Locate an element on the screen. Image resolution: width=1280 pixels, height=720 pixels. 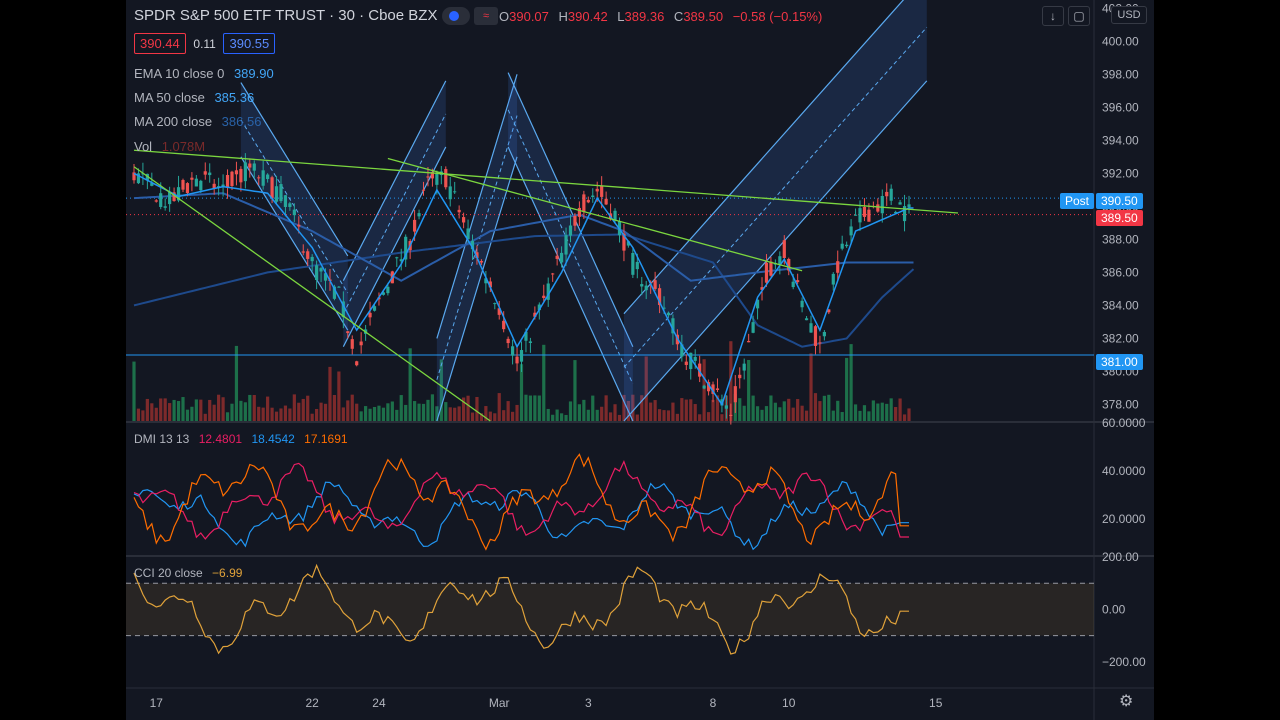
ma50-value: 385.36 is located at coordinates (234, 97).